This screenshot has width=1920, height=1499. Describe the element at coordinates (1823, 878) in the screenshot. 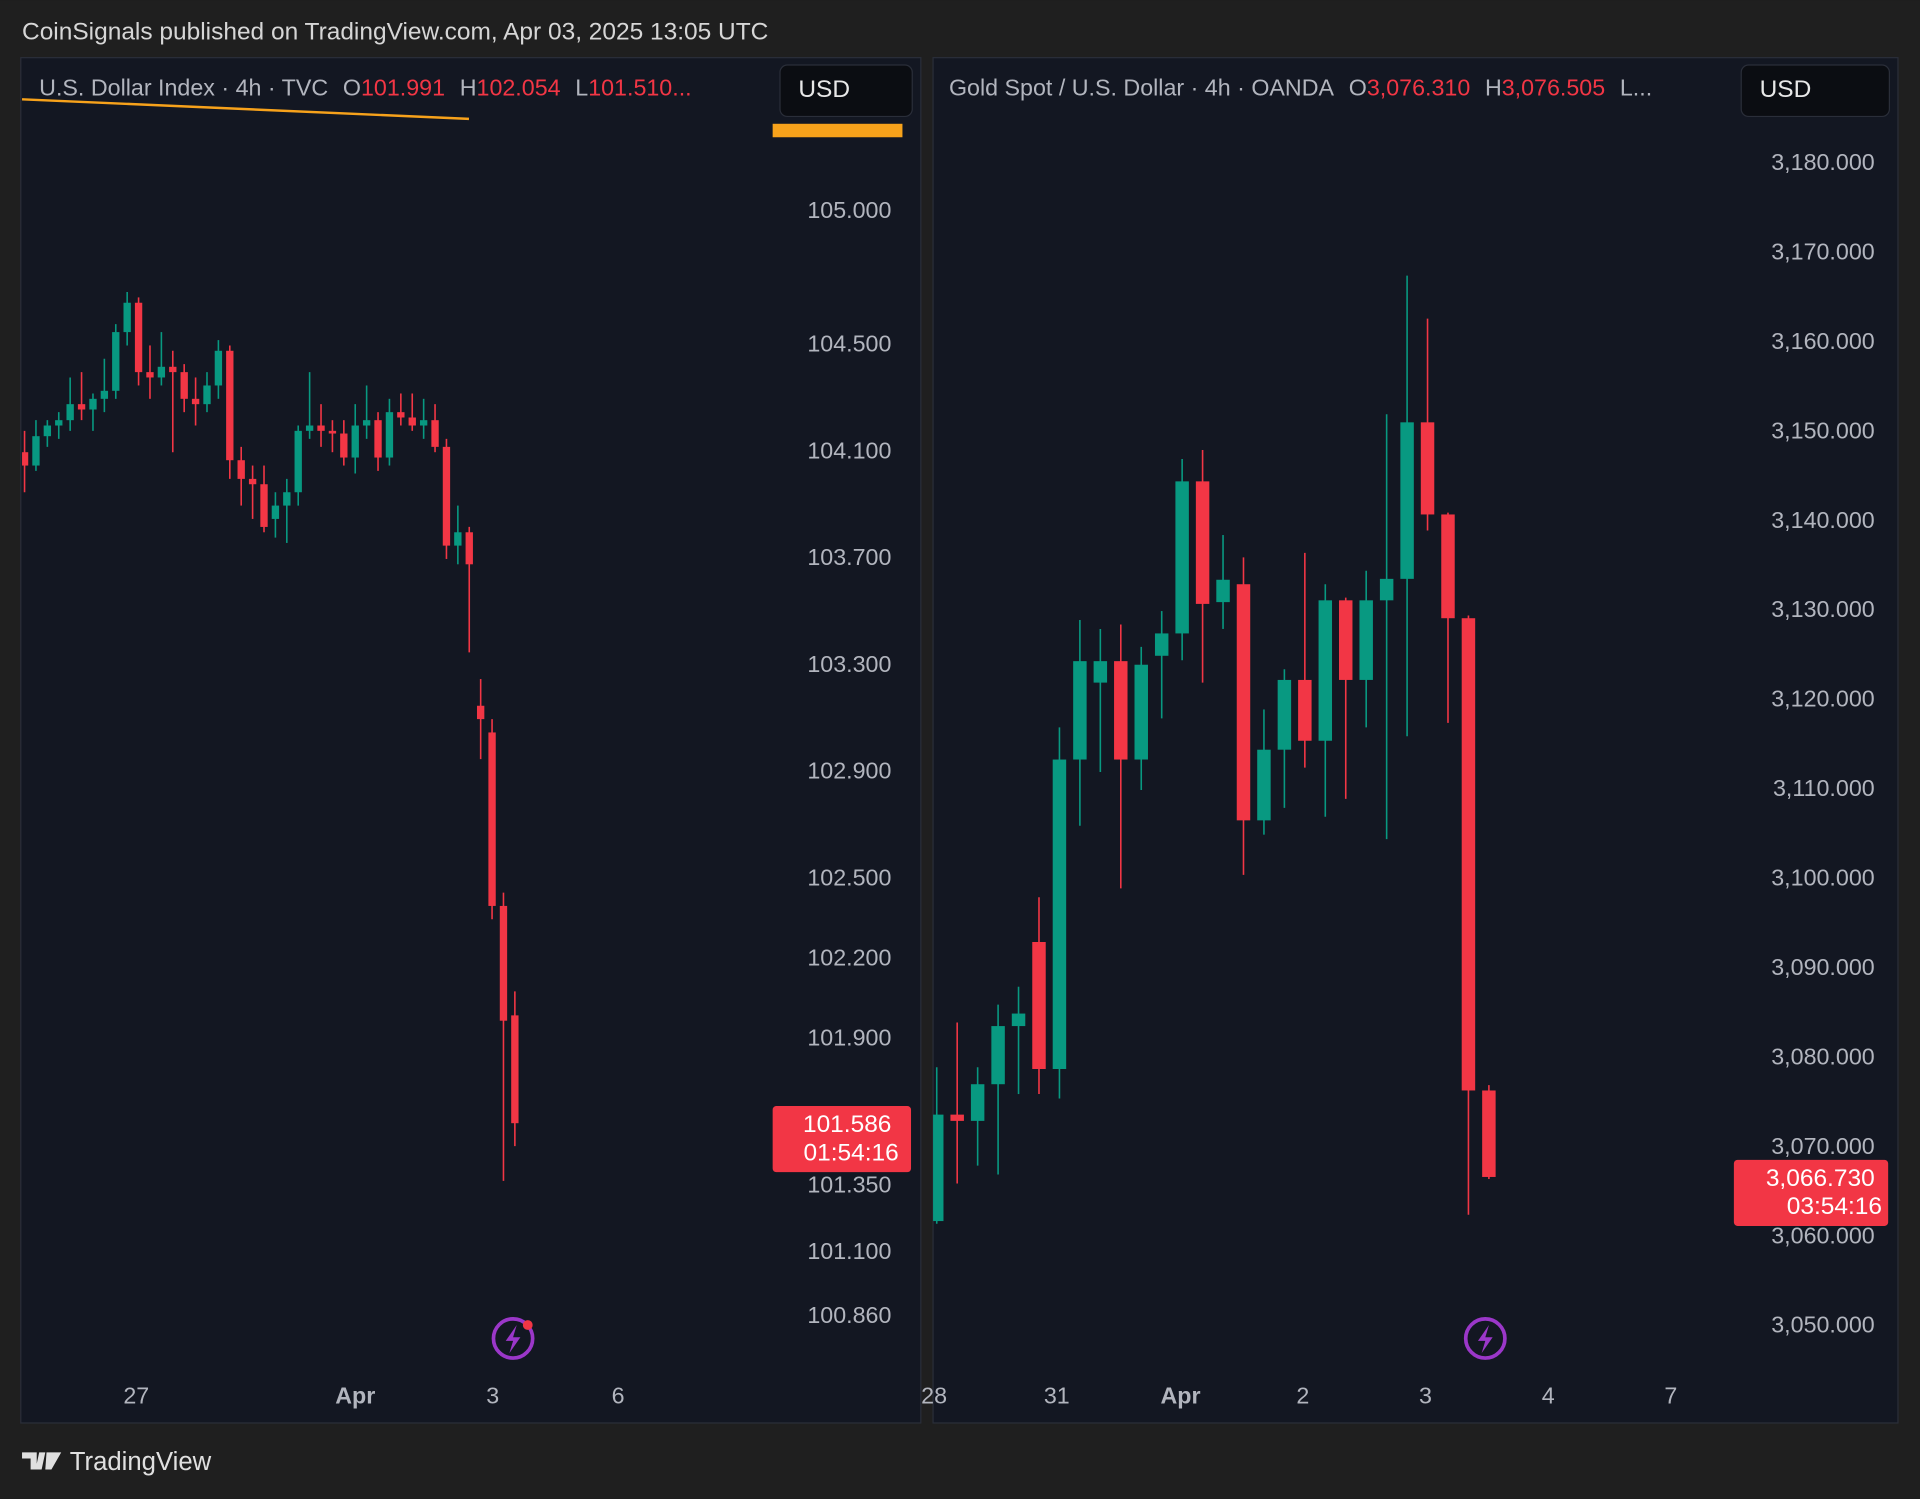

I see `y-tick-label: 3,100.000` at that location.